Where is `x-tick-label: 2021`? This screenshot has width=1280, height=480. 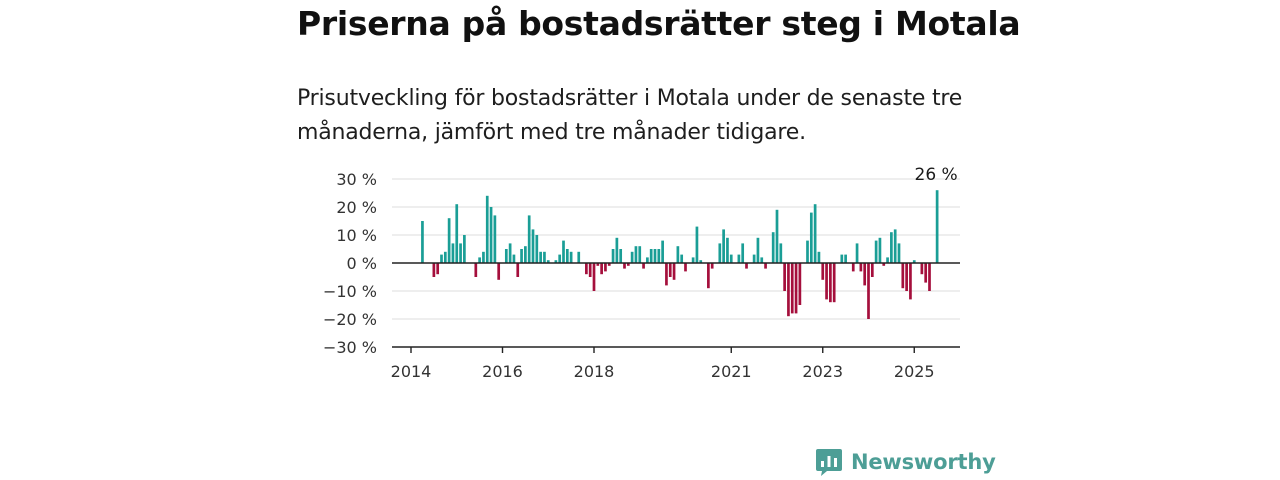 x-tick-label: 2021 is located at coordinates (731, 371).